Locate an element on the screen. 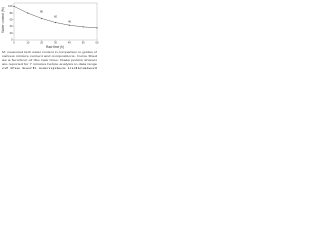 This screenshot has width=320, height=240. y-axis-label: Water content (%) is located at coordinates (3, 20).